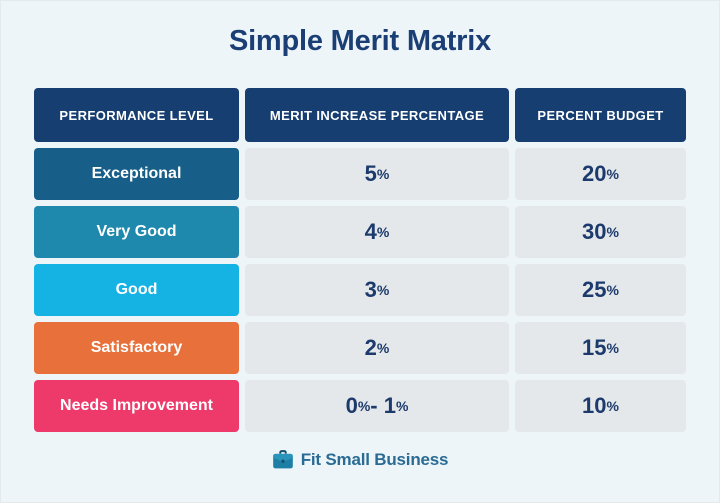  I want to click on budget-value-cell: 30%, so click(600, 232).